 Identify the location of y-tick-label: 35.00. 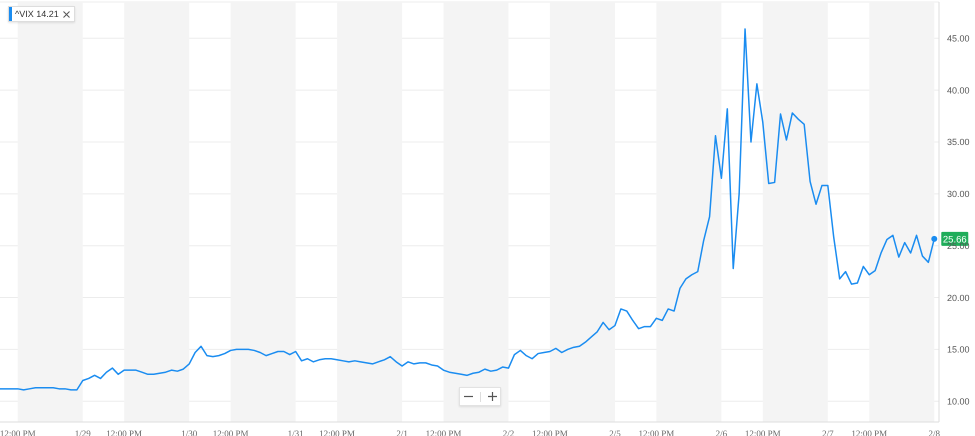
(958, 142).